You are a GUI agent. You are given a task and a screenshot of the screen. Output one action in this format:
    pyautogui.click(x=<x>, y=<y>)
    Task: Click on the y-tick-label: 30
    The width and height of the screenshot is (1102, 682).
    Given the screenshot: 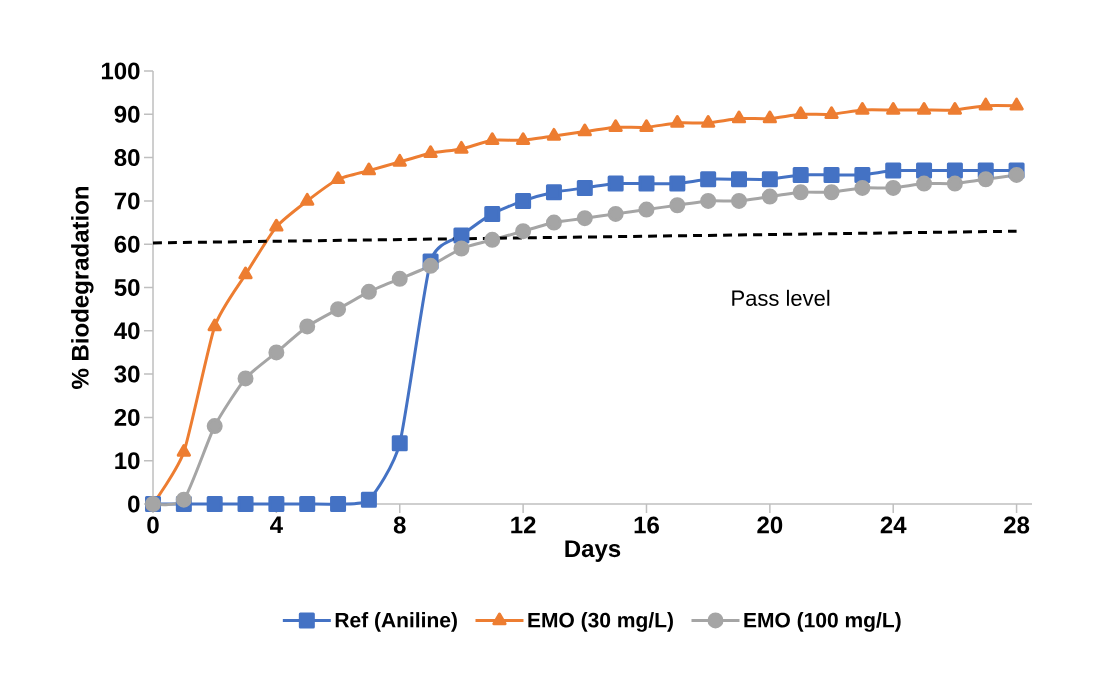 What is the action you would take?
    pyautogui.click(x=127, y=374)
    